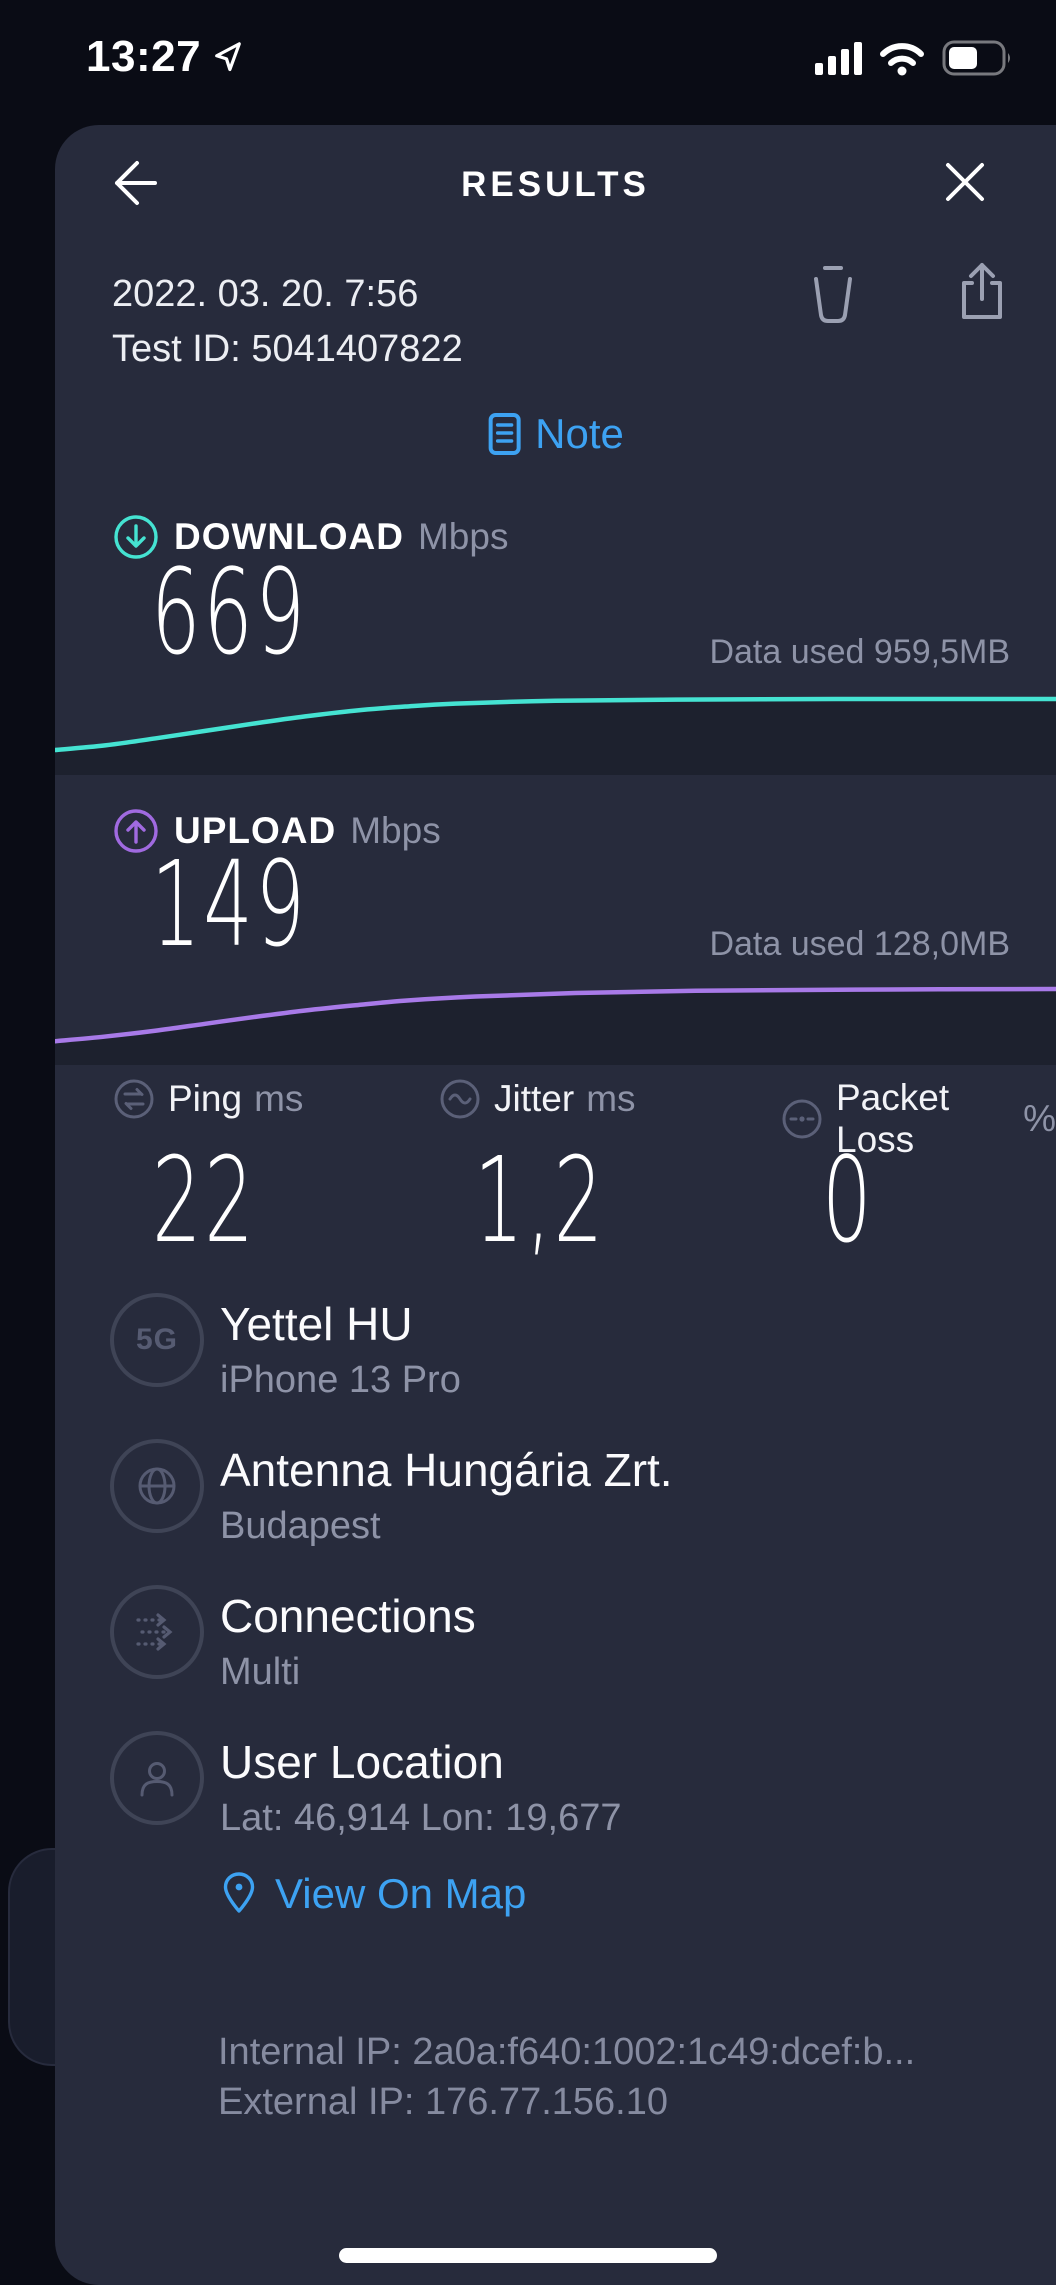 The image size is (1056, 2285). I want to click on test-id: Test ID: 5041407822, so click(287, 349).